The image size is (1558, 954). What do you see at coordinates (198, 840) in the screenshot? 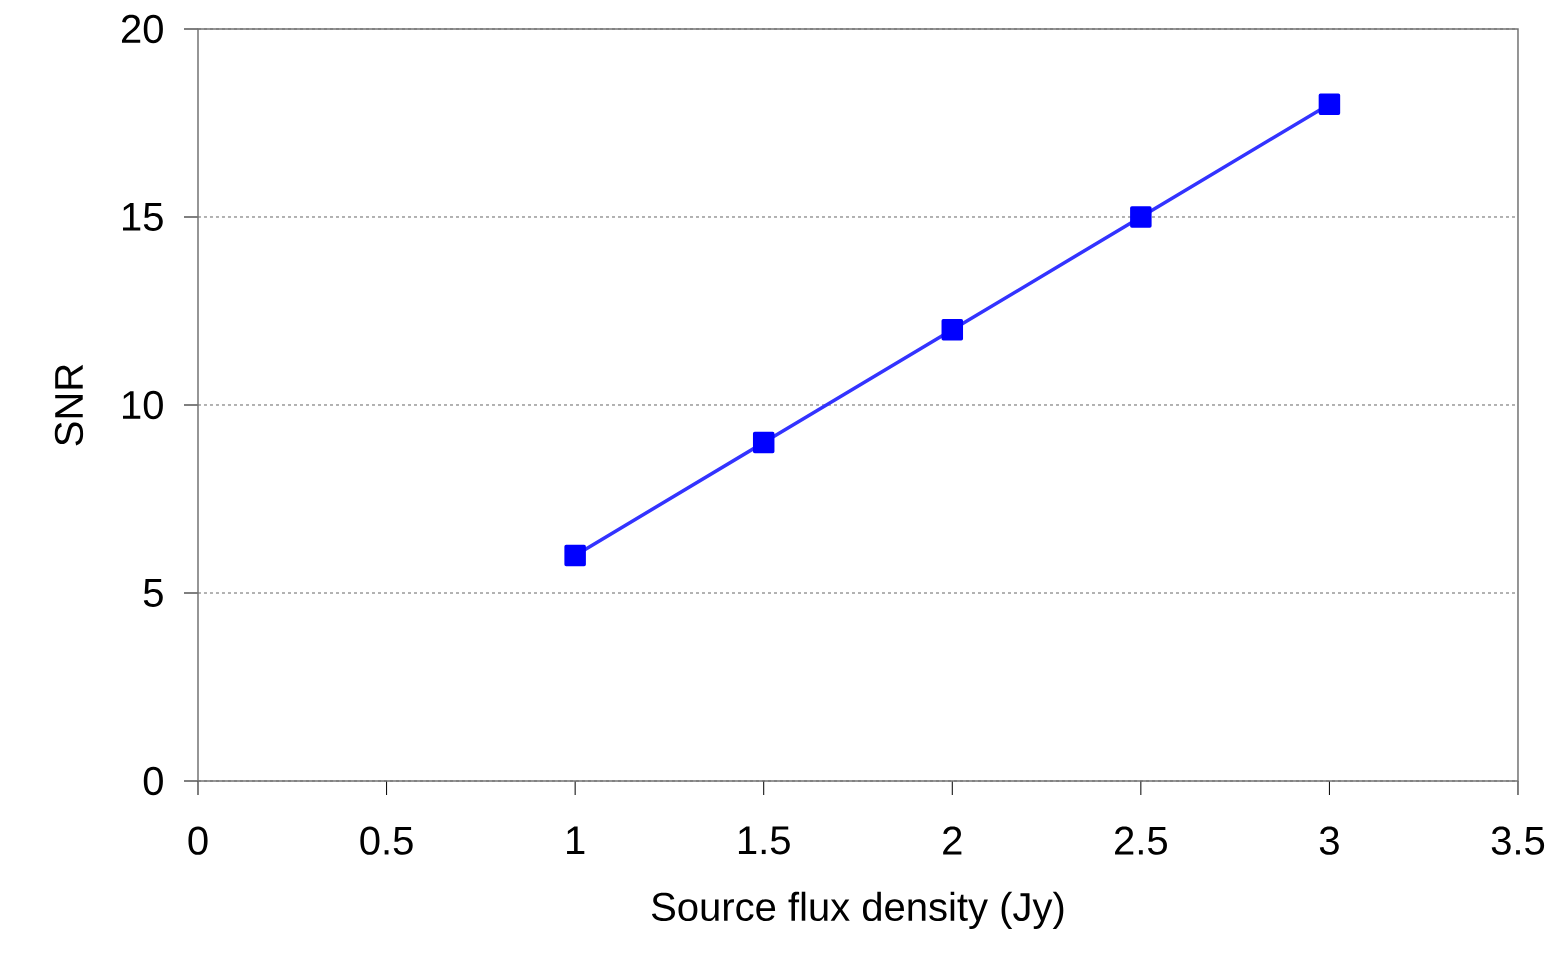
I see `x-tick-label: 0` at bounding box center [198, 840].